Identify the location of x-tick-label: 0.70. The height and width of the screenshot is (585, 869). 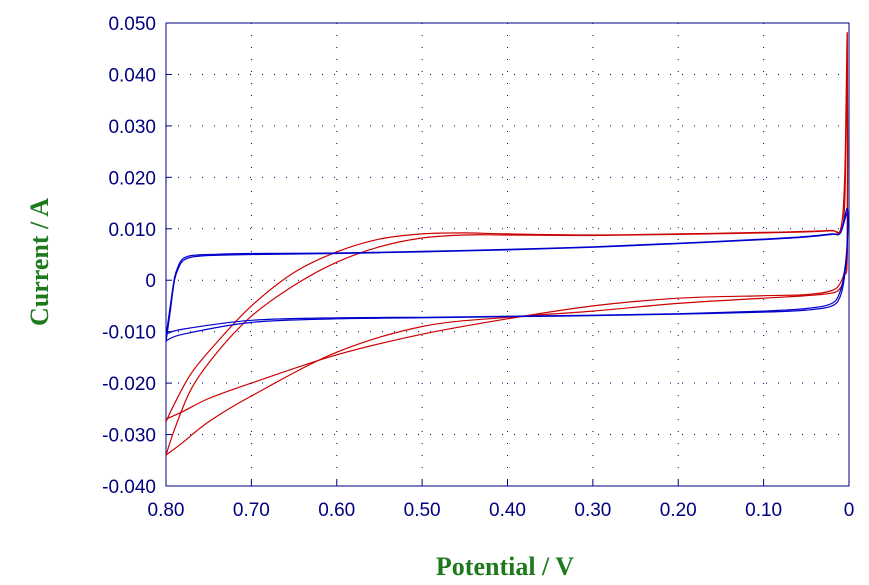
(251, 510).